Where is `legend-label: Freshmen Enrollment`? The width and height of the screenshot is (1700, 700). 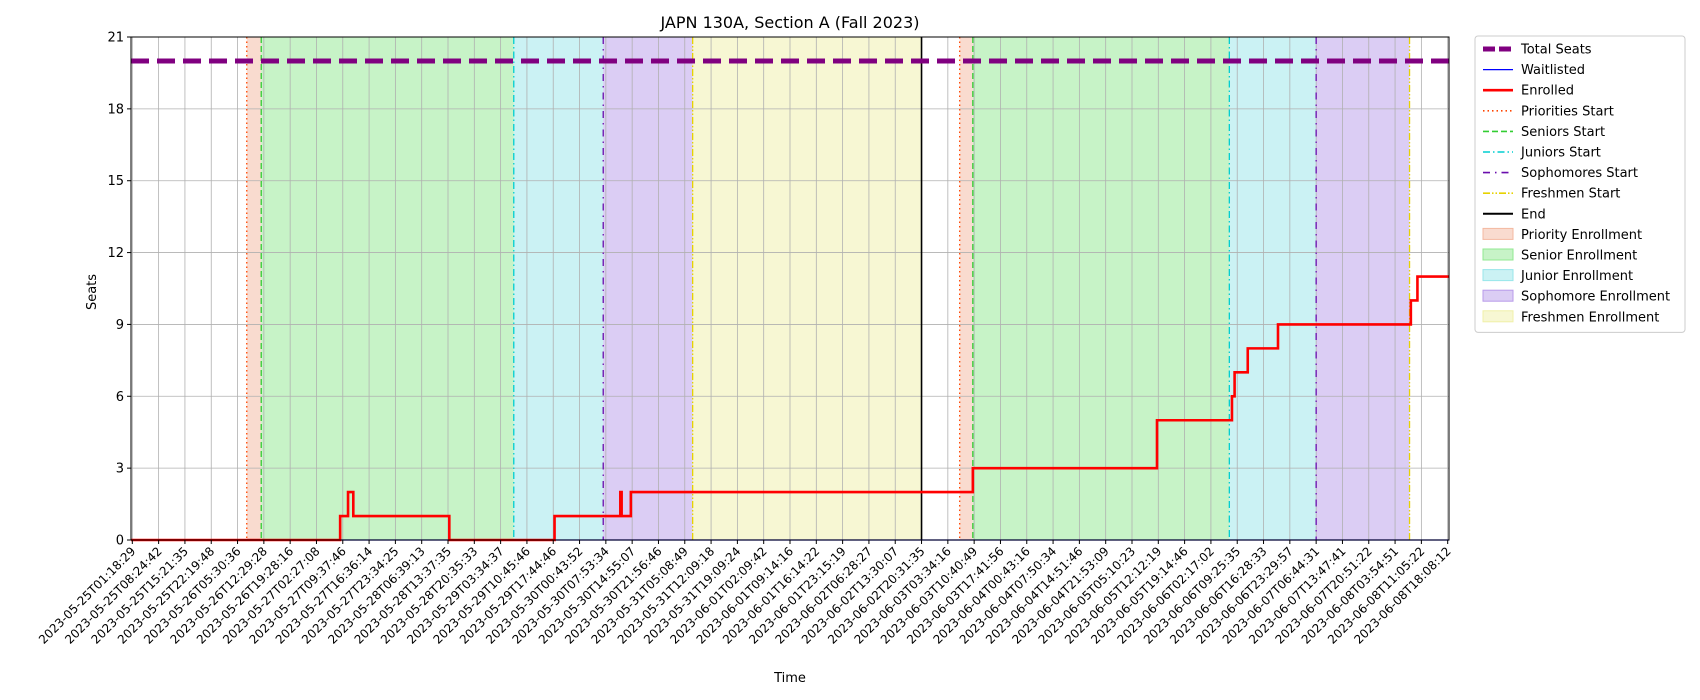
legend-label: Freshmen Enrollment is located at coordinates (1590, 317).